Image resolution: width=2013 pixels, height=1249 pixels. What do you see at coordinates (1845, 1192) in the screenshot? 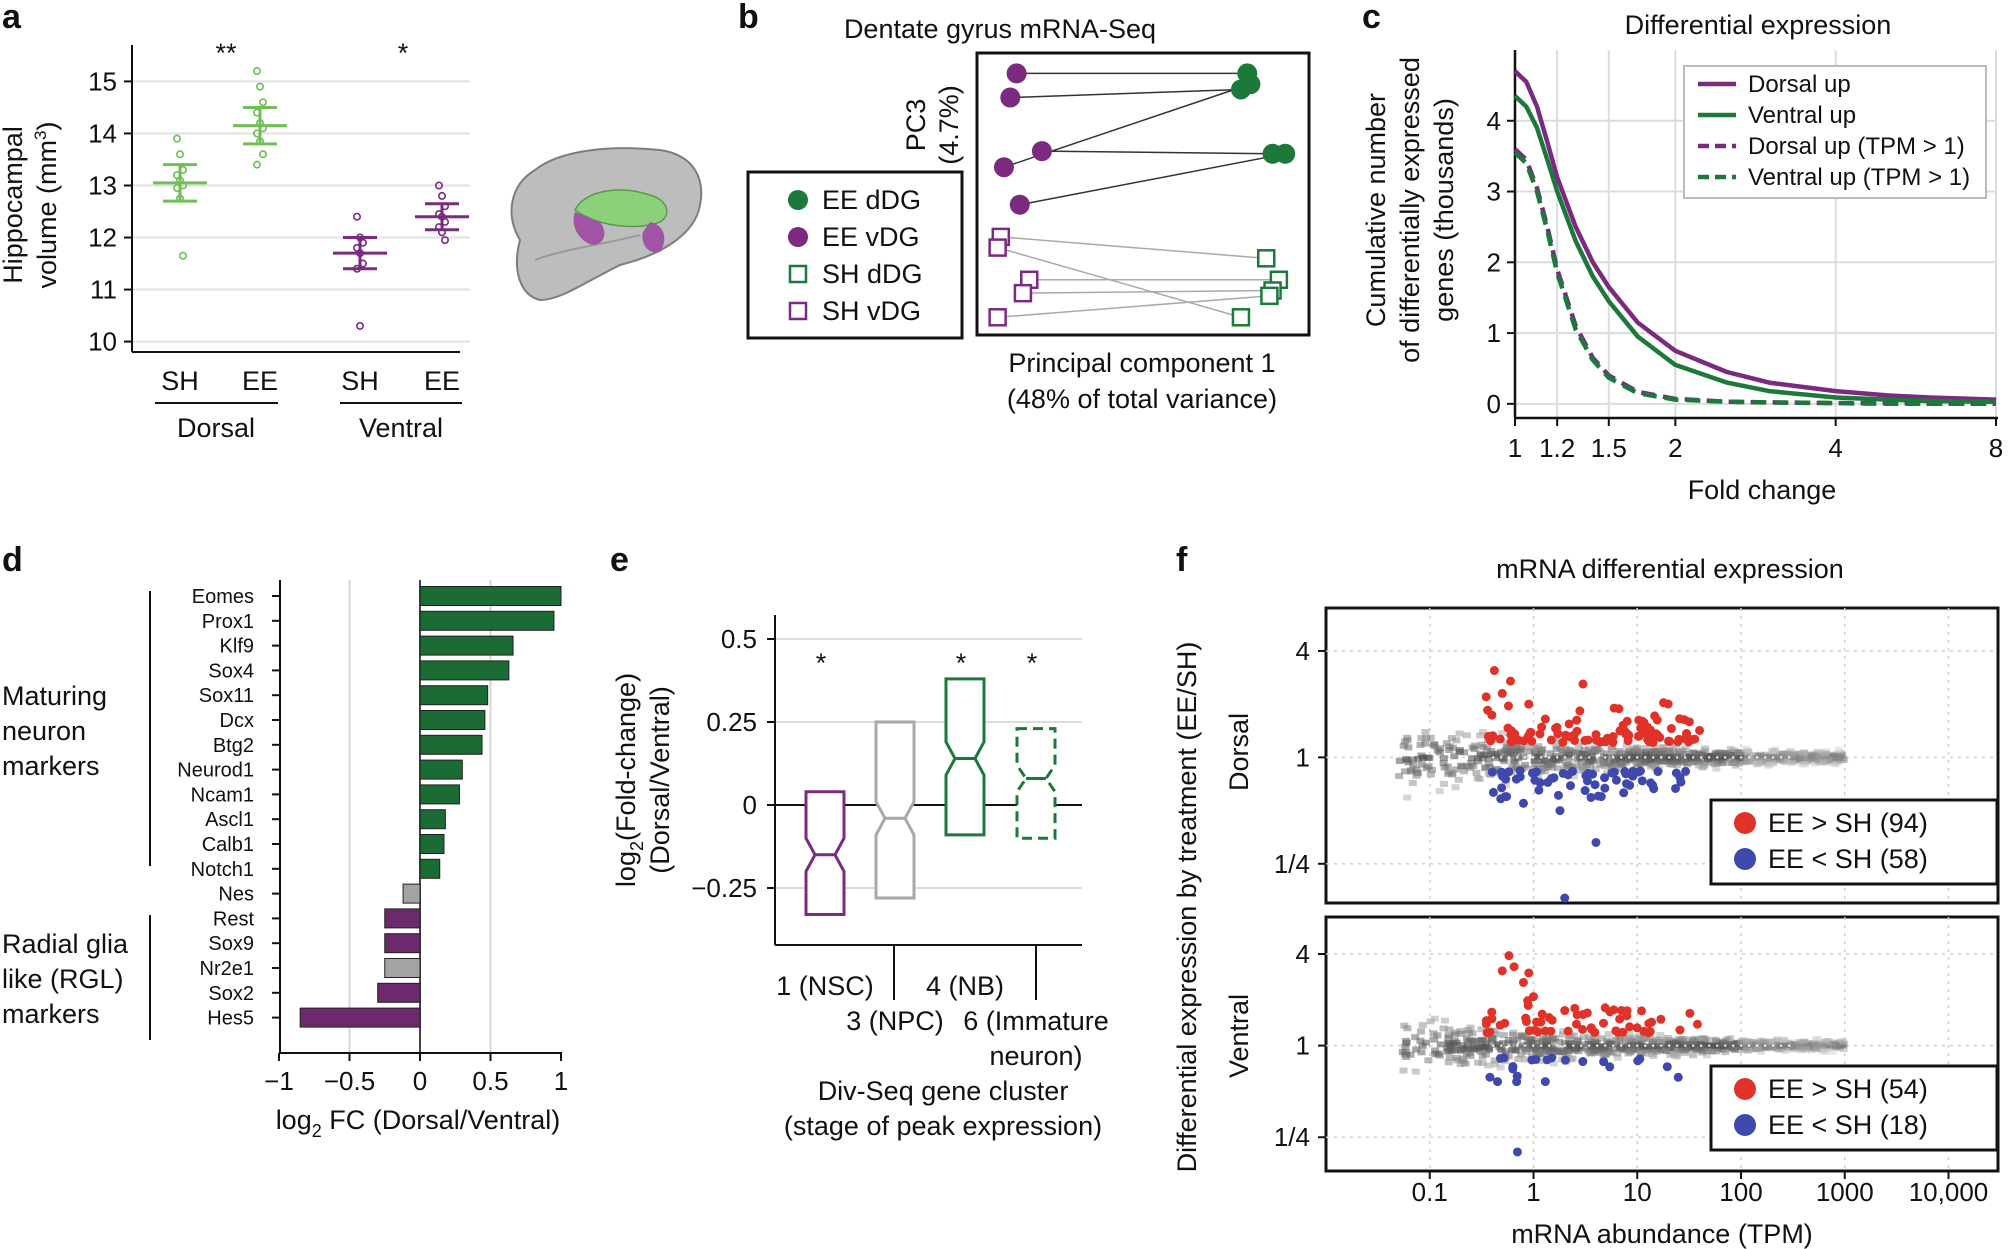
I see `panel-f-x-tick-label: 1000` at bounding box center [1845, 1192].